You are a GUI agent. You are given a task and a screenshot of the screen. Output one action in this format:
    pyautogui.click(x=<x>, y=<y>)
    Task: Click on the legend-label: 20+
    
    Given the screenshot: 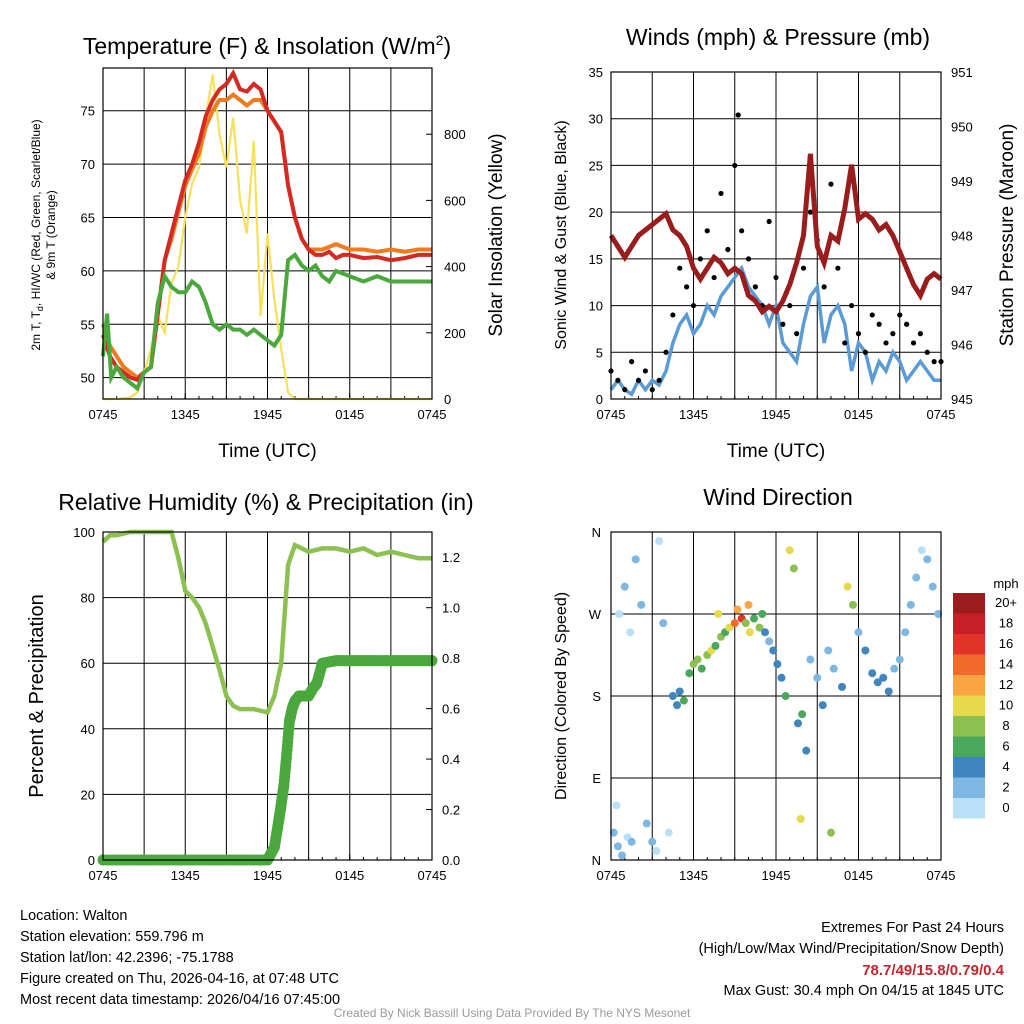 What is the action you would take?
    pyautogui.click(x=1006, y=602)
    